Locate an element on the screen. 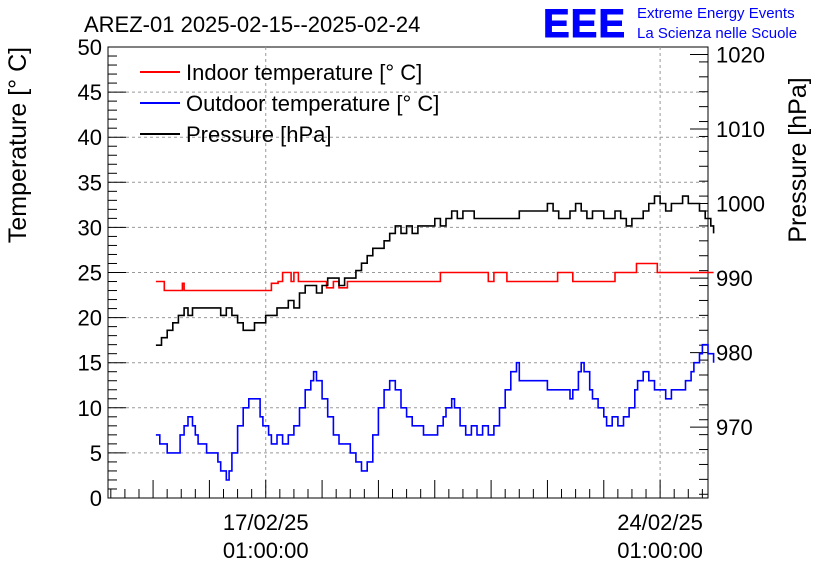  legend-label: Outdoor temperature [° C] is located at coordinates (312, 103).